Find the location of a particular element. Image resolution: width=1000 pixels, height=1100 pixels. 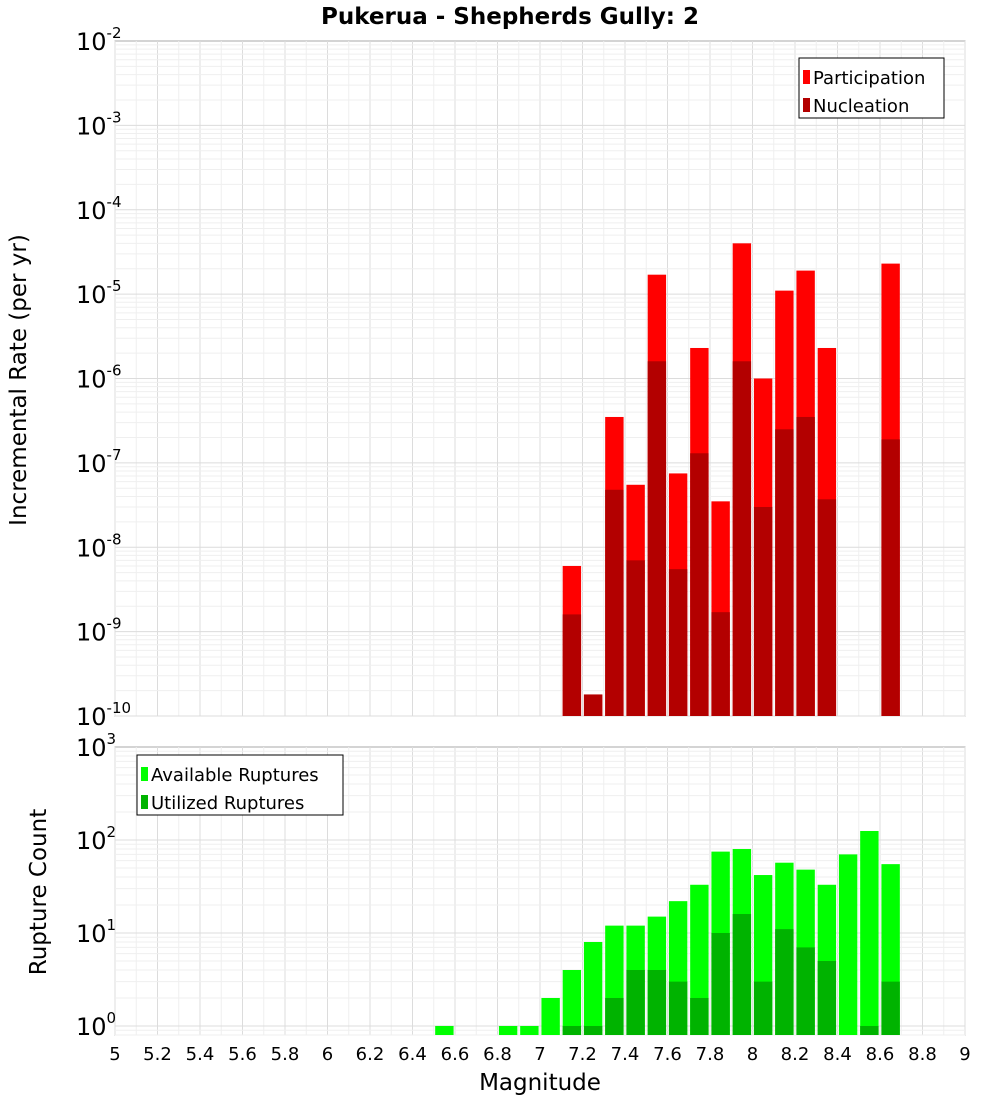

x-tick-label: 8.2 is located at coordinates (795, 1054).